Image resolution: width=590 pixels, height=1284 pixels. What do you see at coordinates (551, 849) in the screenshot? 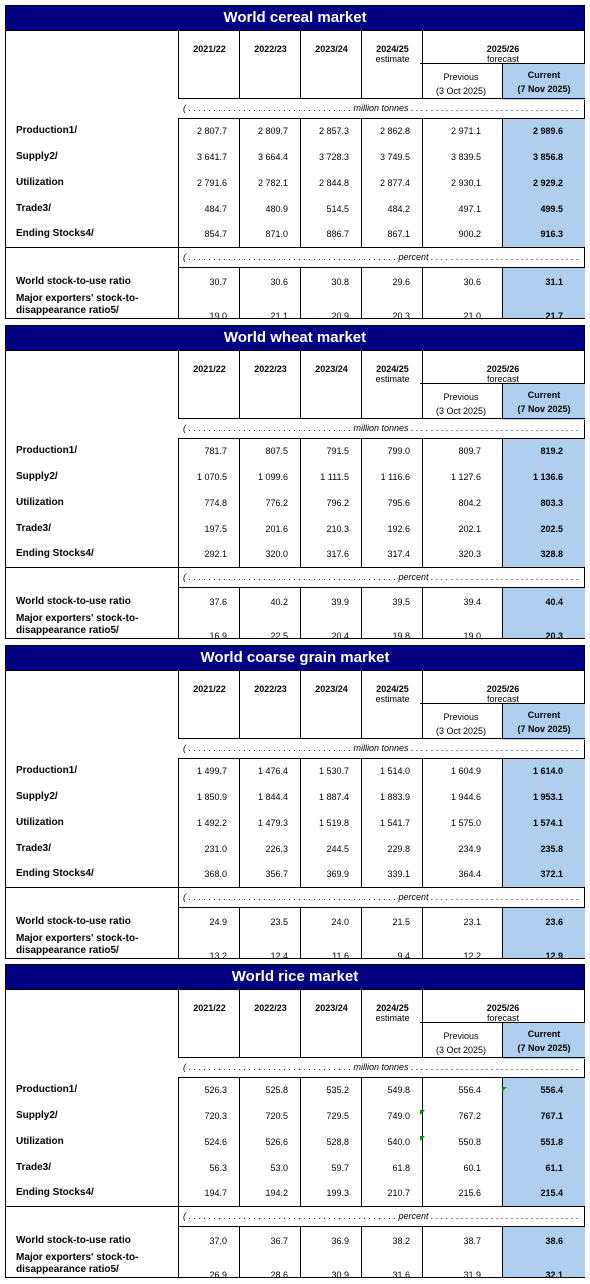
I see `cell-trade: 235.8` at bounding box center [551, 849].